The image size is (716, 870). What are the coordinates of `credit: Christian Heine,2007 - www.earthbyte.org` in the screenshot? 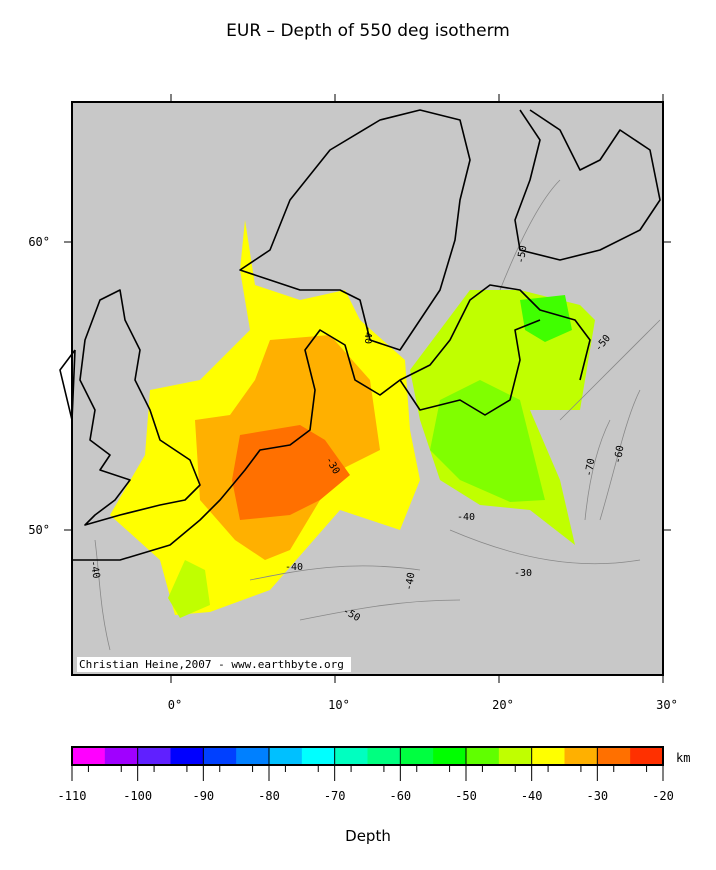 It's located at (211, 664).